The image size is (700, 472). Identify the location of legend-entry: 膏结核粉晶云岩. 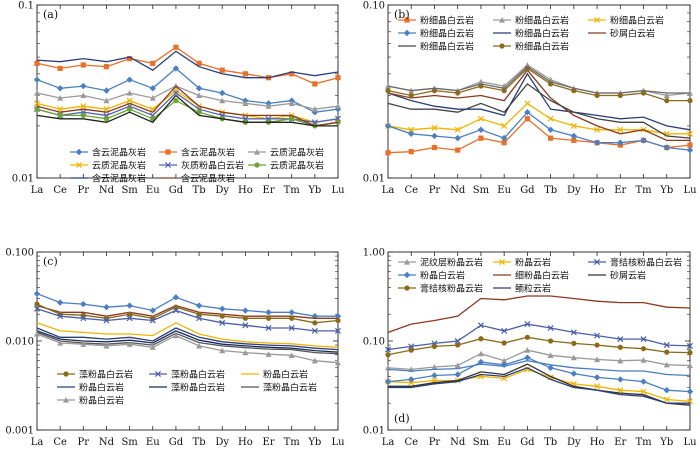
(440, 289).